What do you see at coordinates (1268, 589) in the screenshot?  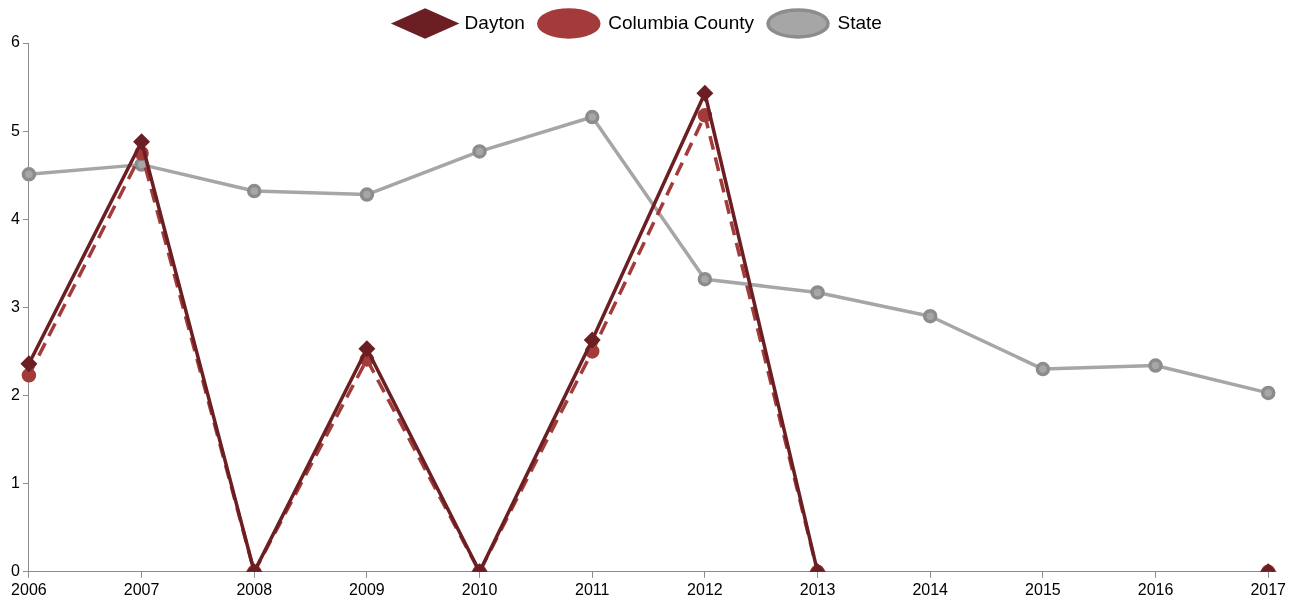 I see `x-tick-label: 2017` at bounding box center [1268, 589].